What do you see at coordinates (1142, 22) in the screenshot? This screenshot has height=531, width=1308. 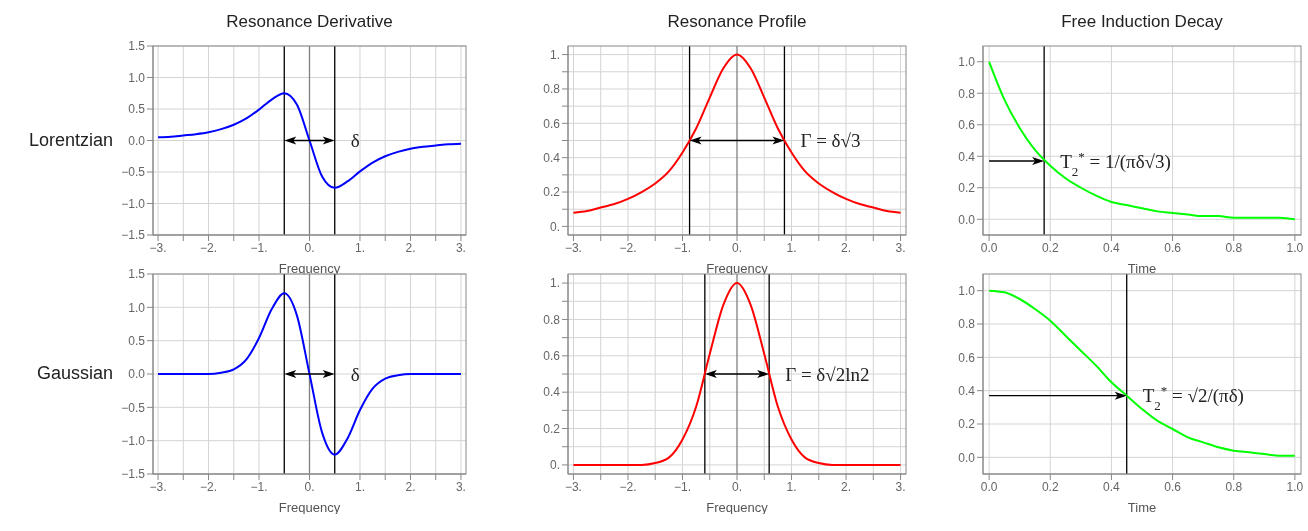 I see `chart-title: Free Induction Decay` at bounding box center [1142, 22].